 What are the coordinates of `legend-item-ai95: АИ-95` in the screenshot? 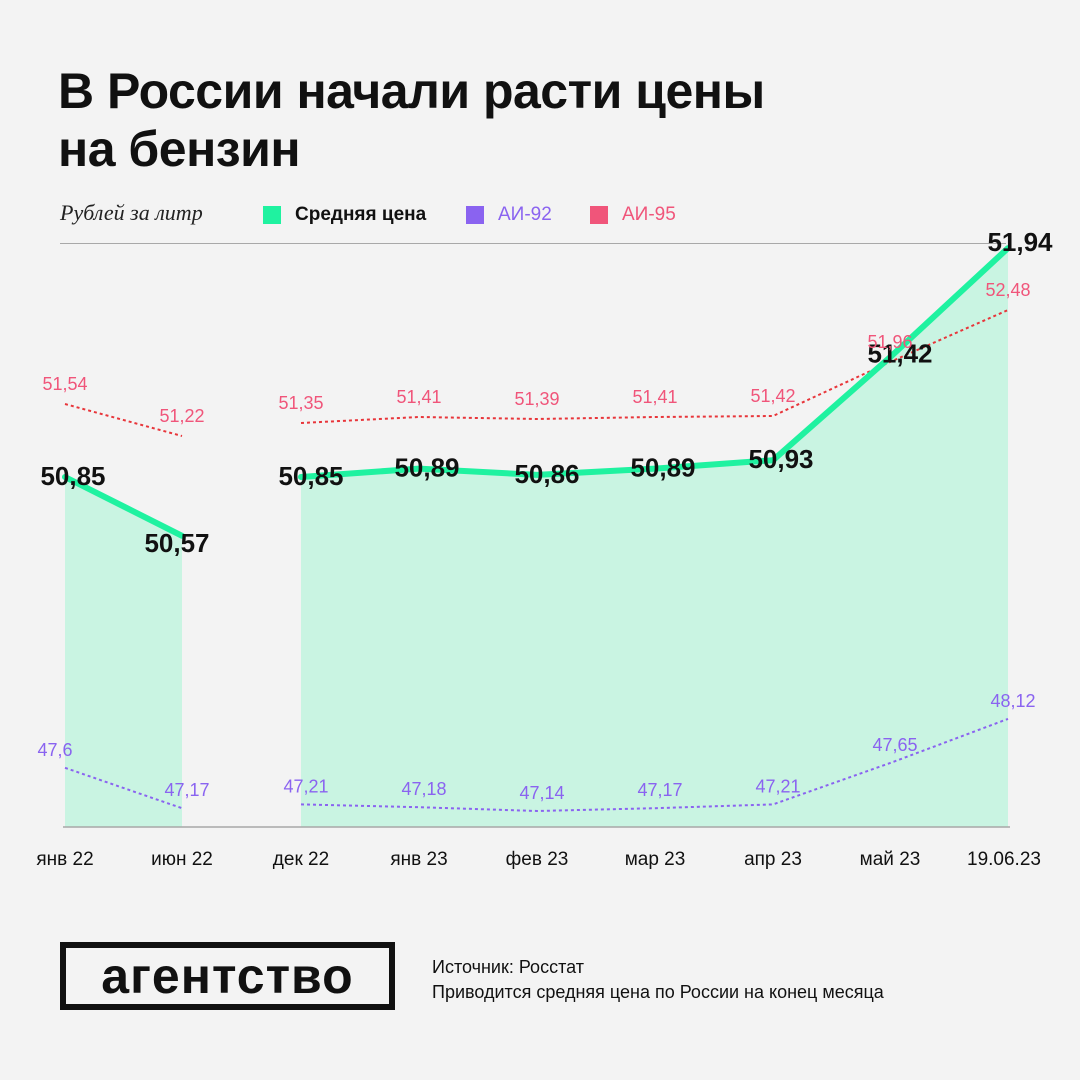 It's located at (633, 215).